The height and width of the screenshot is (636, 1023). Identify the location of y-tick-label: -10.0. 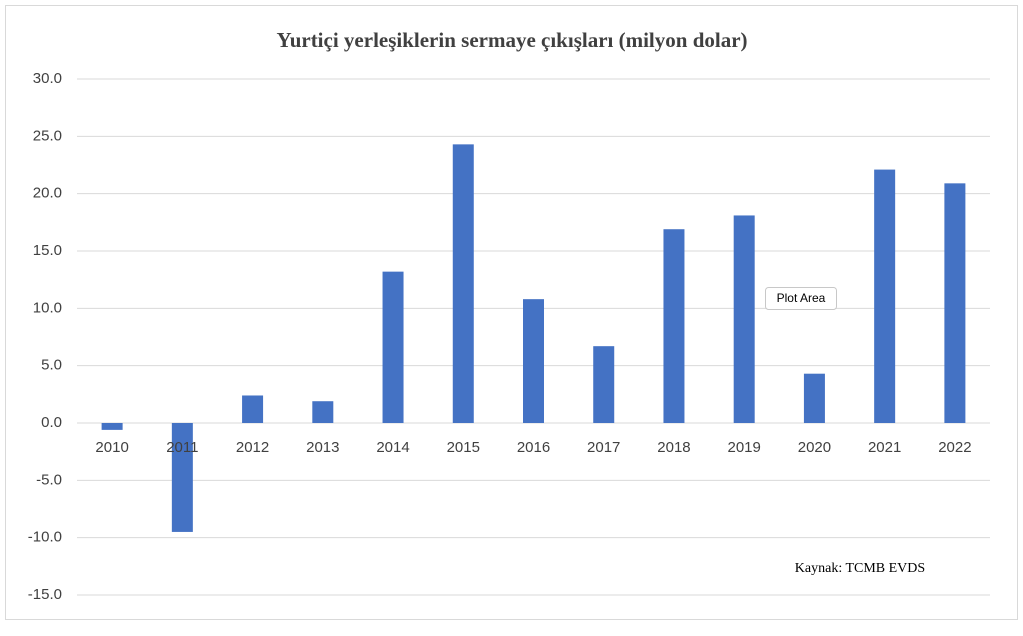
(45, 537).